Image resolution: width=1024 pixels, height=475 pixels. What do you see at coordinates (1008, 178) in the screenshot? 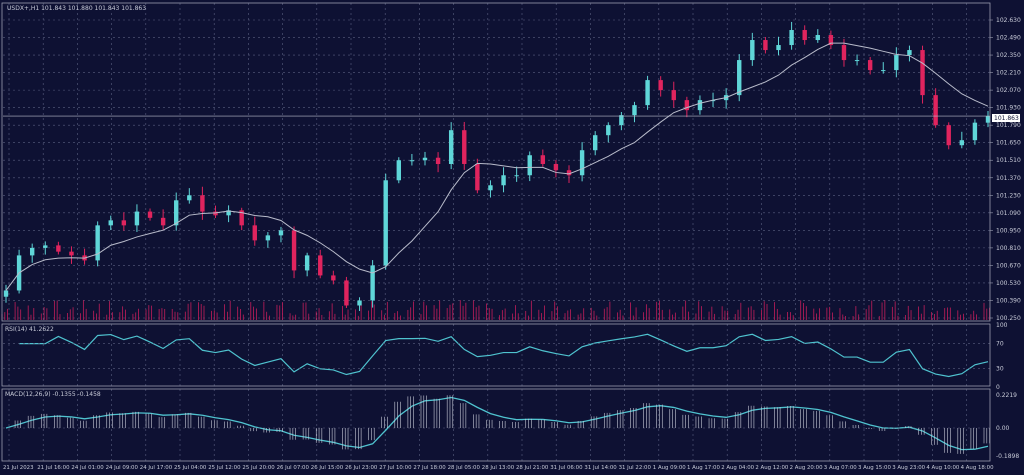
I see `price-tick-label: 101.370` at bounding box center [1008, 178].